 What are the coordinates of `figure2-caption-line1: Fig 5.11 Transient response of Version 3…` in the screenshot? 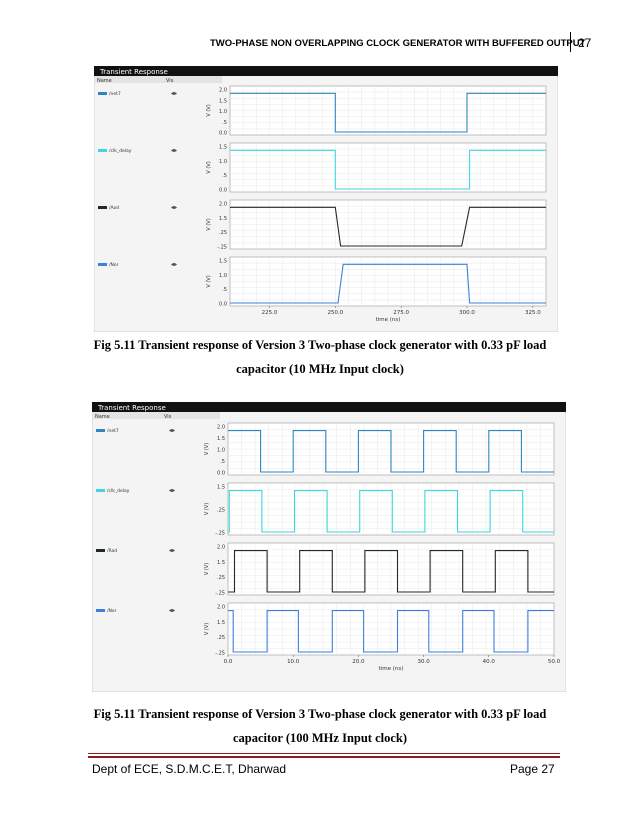 It's located at (320, 714).